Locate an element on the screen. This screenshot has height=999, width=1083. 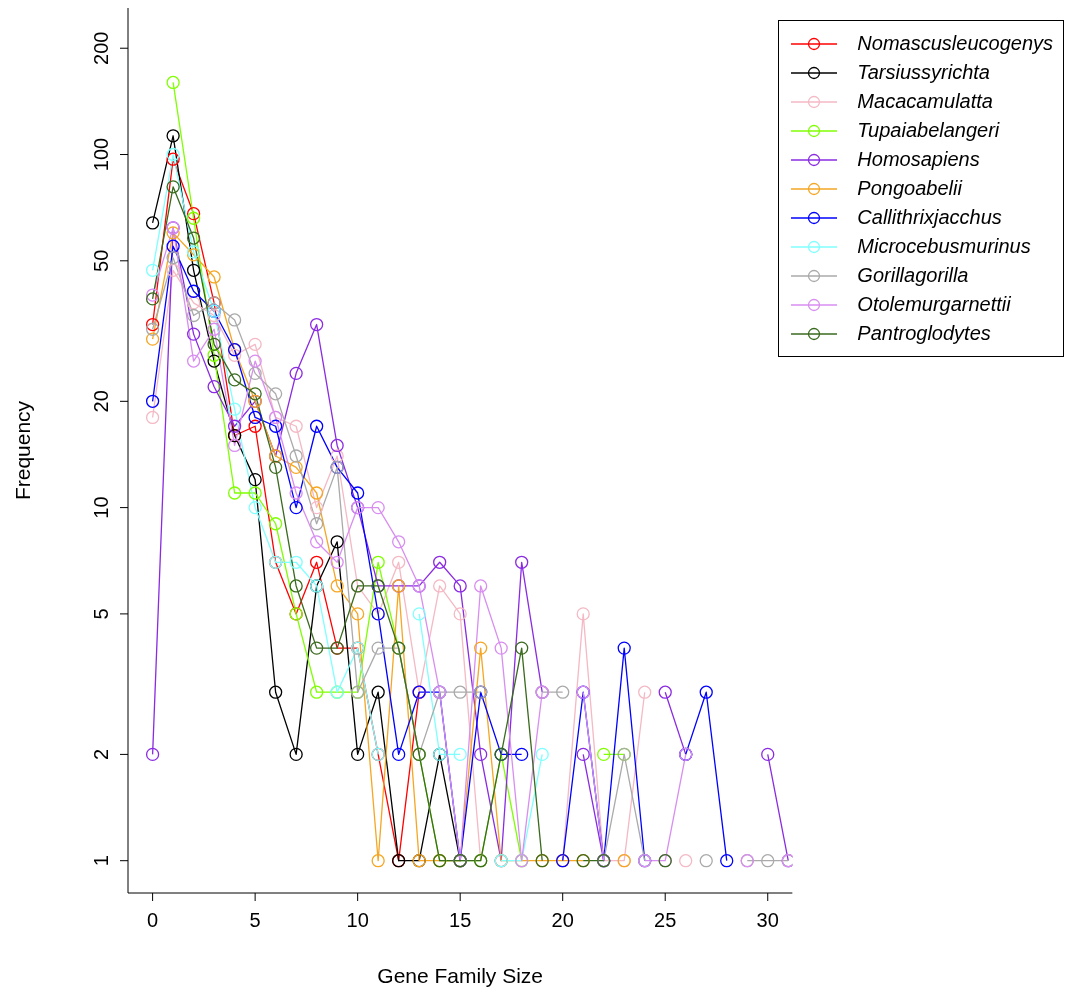
legend-label: Gorillagorilla is located at coordinates (913, 275).